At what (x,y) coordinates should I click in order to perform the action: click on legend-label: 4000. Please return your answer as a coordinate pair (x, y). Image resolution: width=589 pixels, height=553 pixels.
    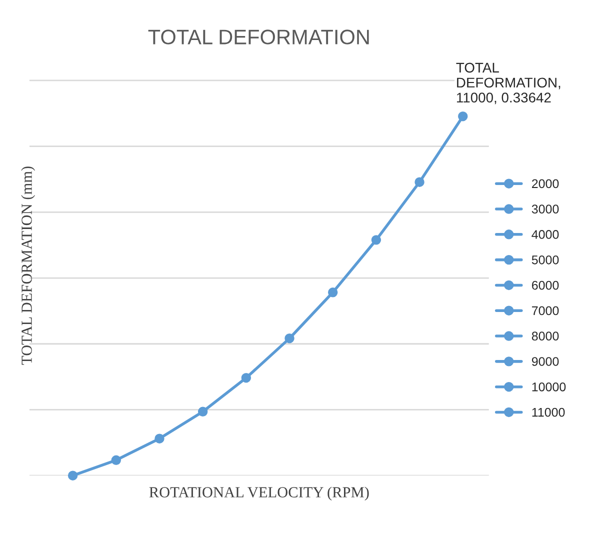
    Looking at the image, I should click on (545, 234).